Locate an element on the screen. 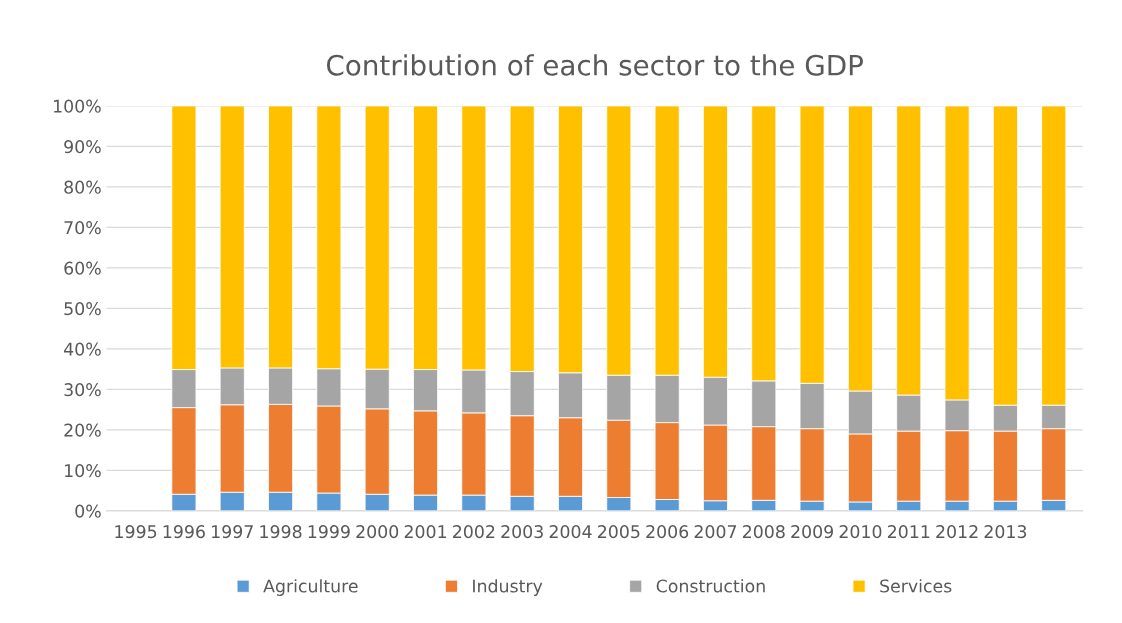  x-tick-label: 2001 is located at coordinates (425, 532).